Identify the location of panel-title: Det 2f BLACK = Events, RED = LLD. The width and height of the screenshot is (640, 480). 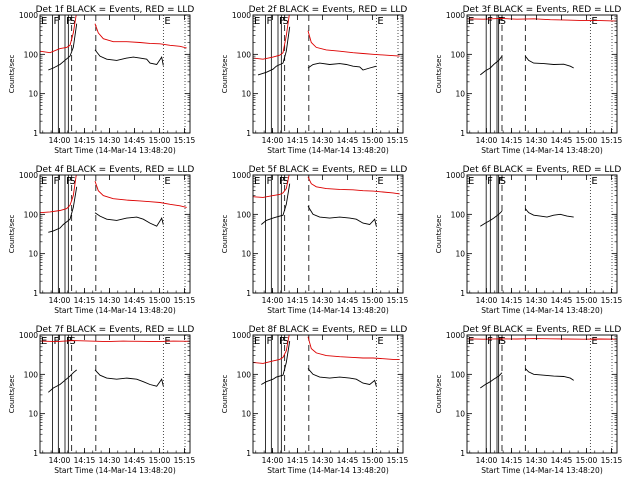
(328, 10).